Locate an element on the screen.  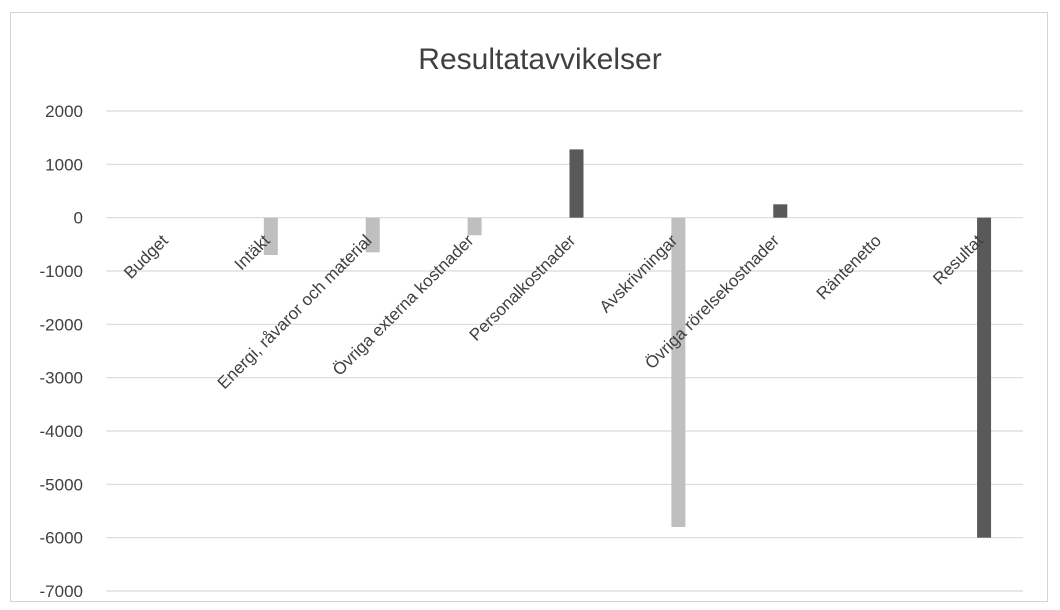
y-tick-label: -1000 is located at coordinates (61, 271).